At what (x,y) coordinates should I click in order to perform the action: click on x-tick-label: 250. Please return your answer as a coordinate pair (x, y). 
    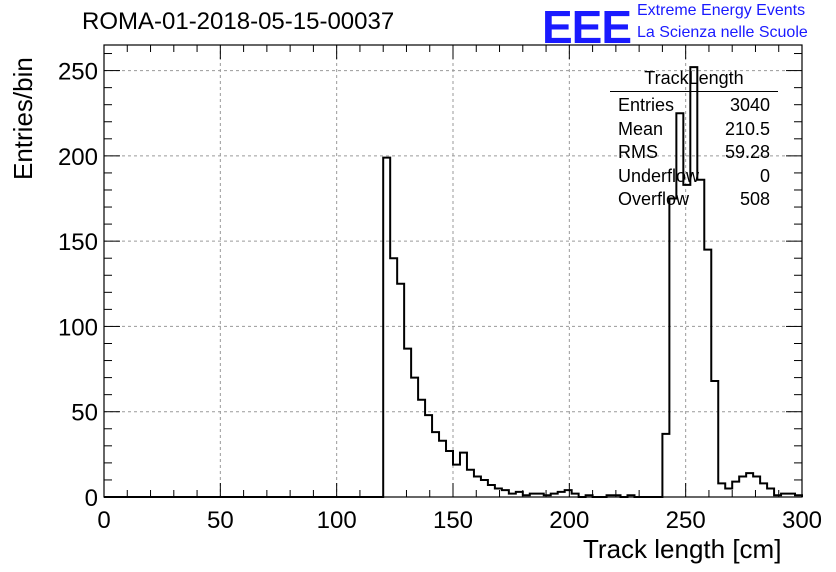
    Looking at the image, I should click on (686, 520).